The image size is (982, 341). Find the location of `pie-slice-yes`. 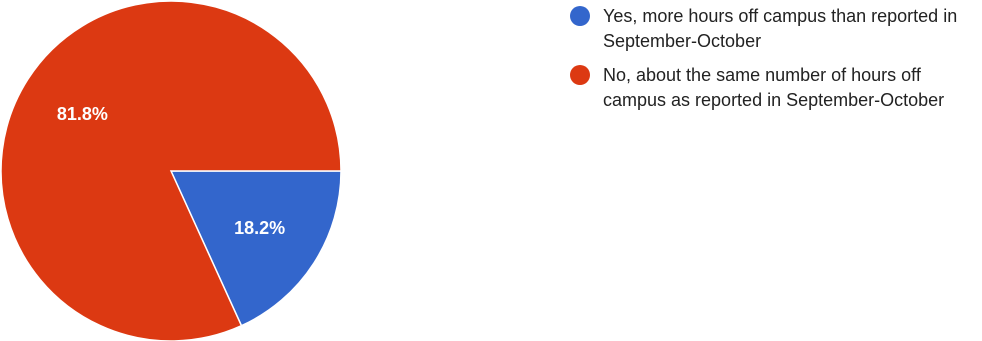

pie-slice-yes is located at coordinates (255, 248).